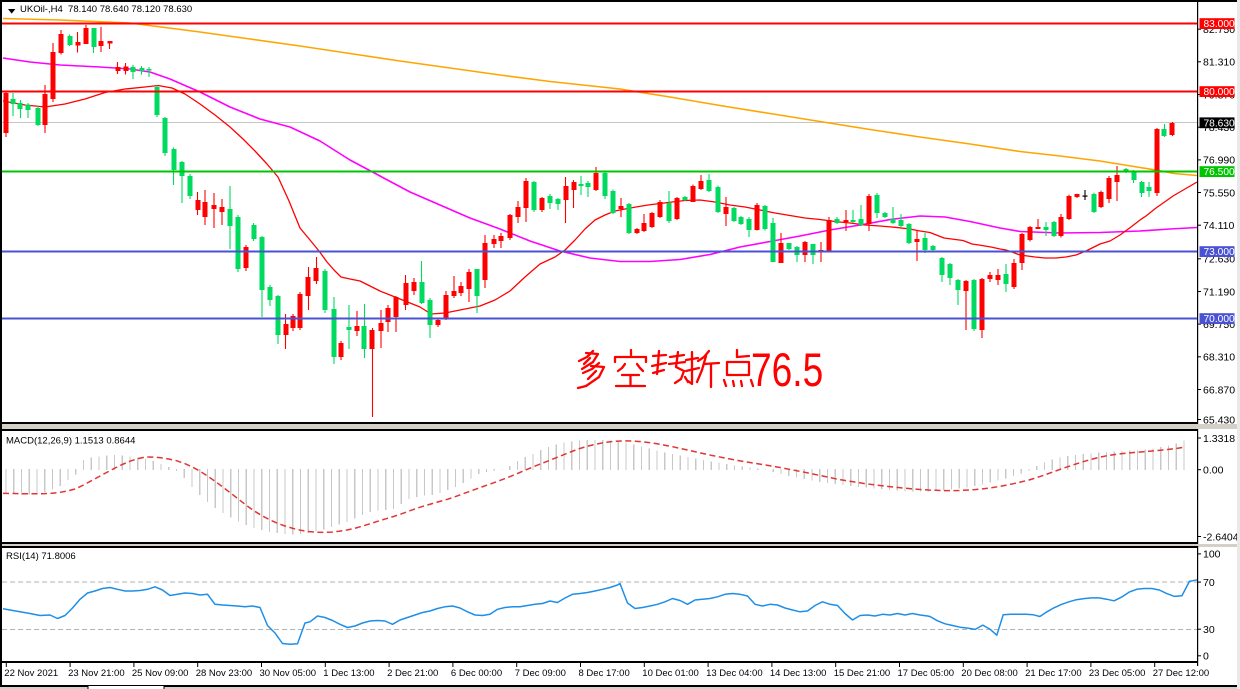 The height and width of the screenshot is (689, 1240). I want to click on svg-text: 83.000, so click(1219, 24).